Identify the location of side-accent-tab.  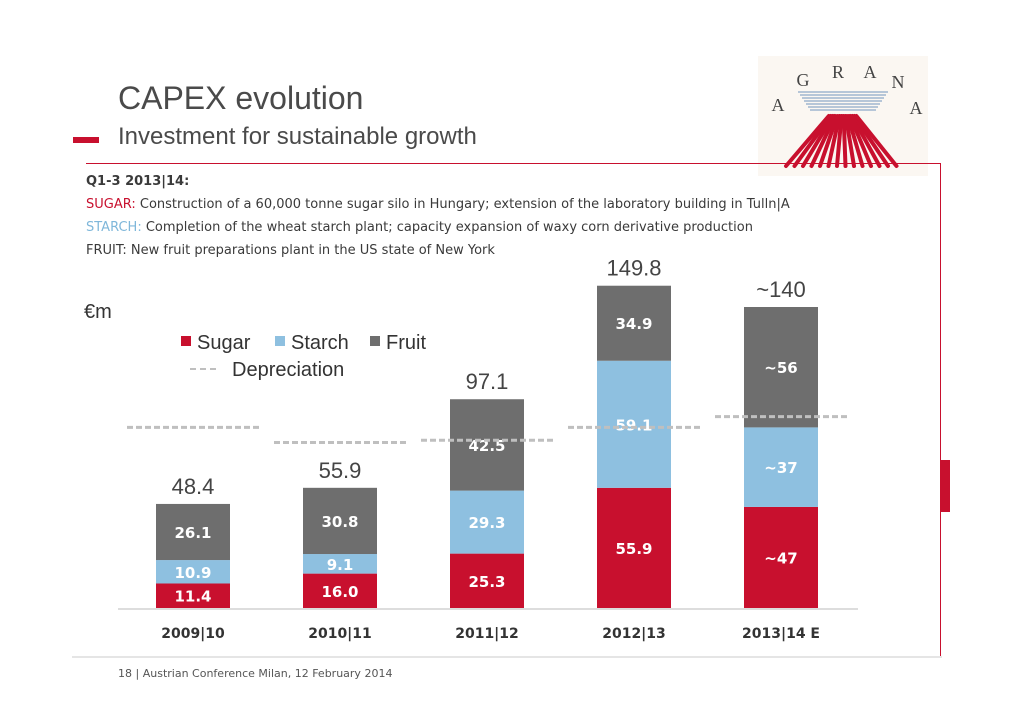
(945, 486).